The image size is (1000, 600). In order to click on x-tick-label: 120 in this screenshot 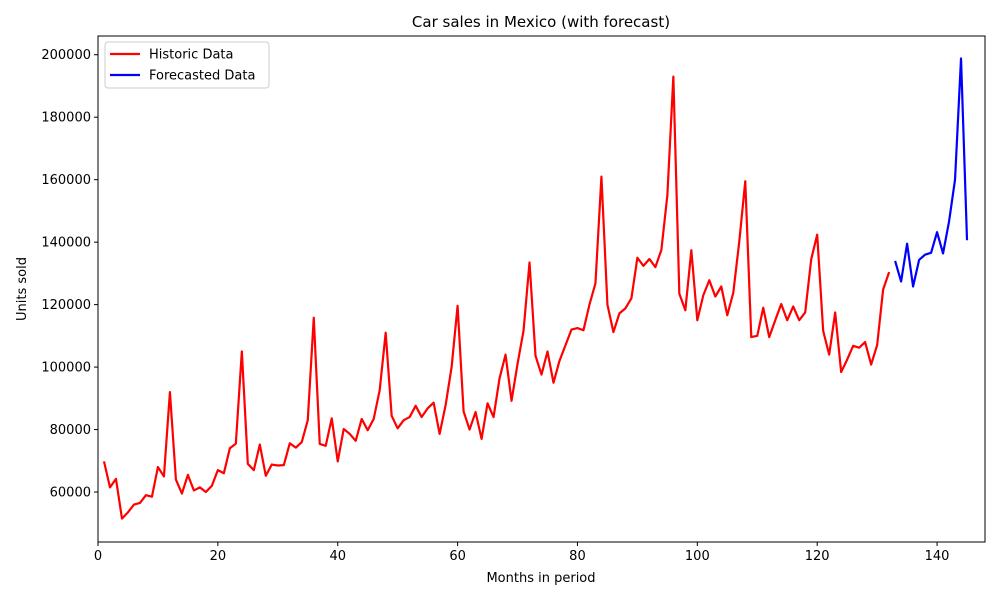, I will do `click(817, 556)`.